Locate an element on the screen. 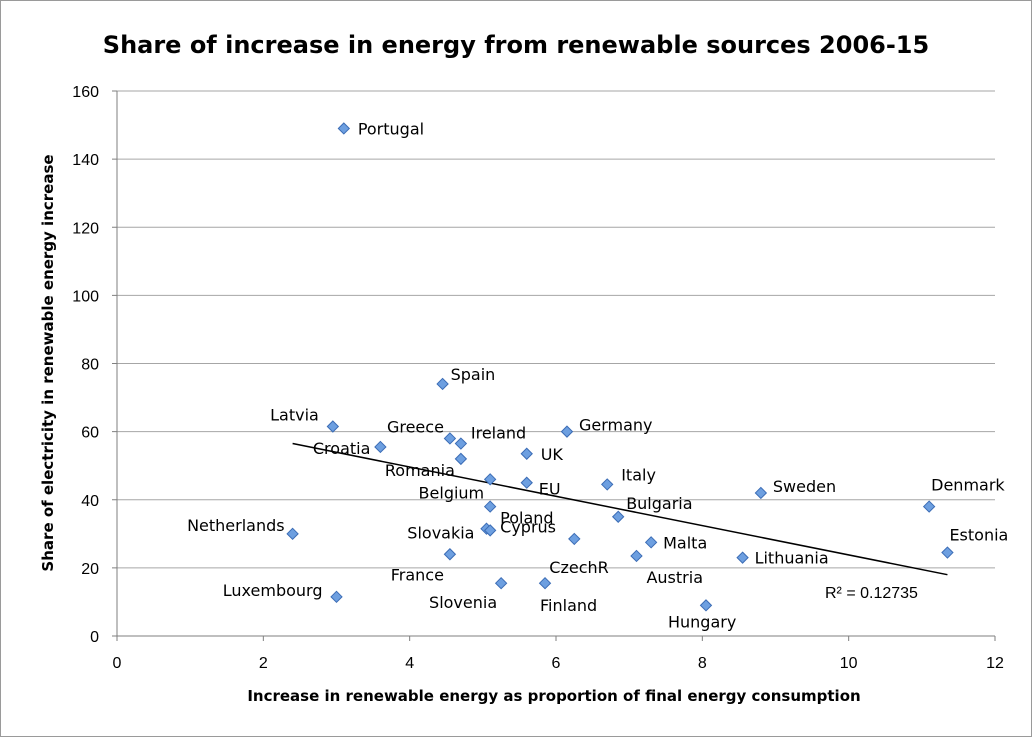  point-label-spain: Spain is located at coordinates (473, 374).